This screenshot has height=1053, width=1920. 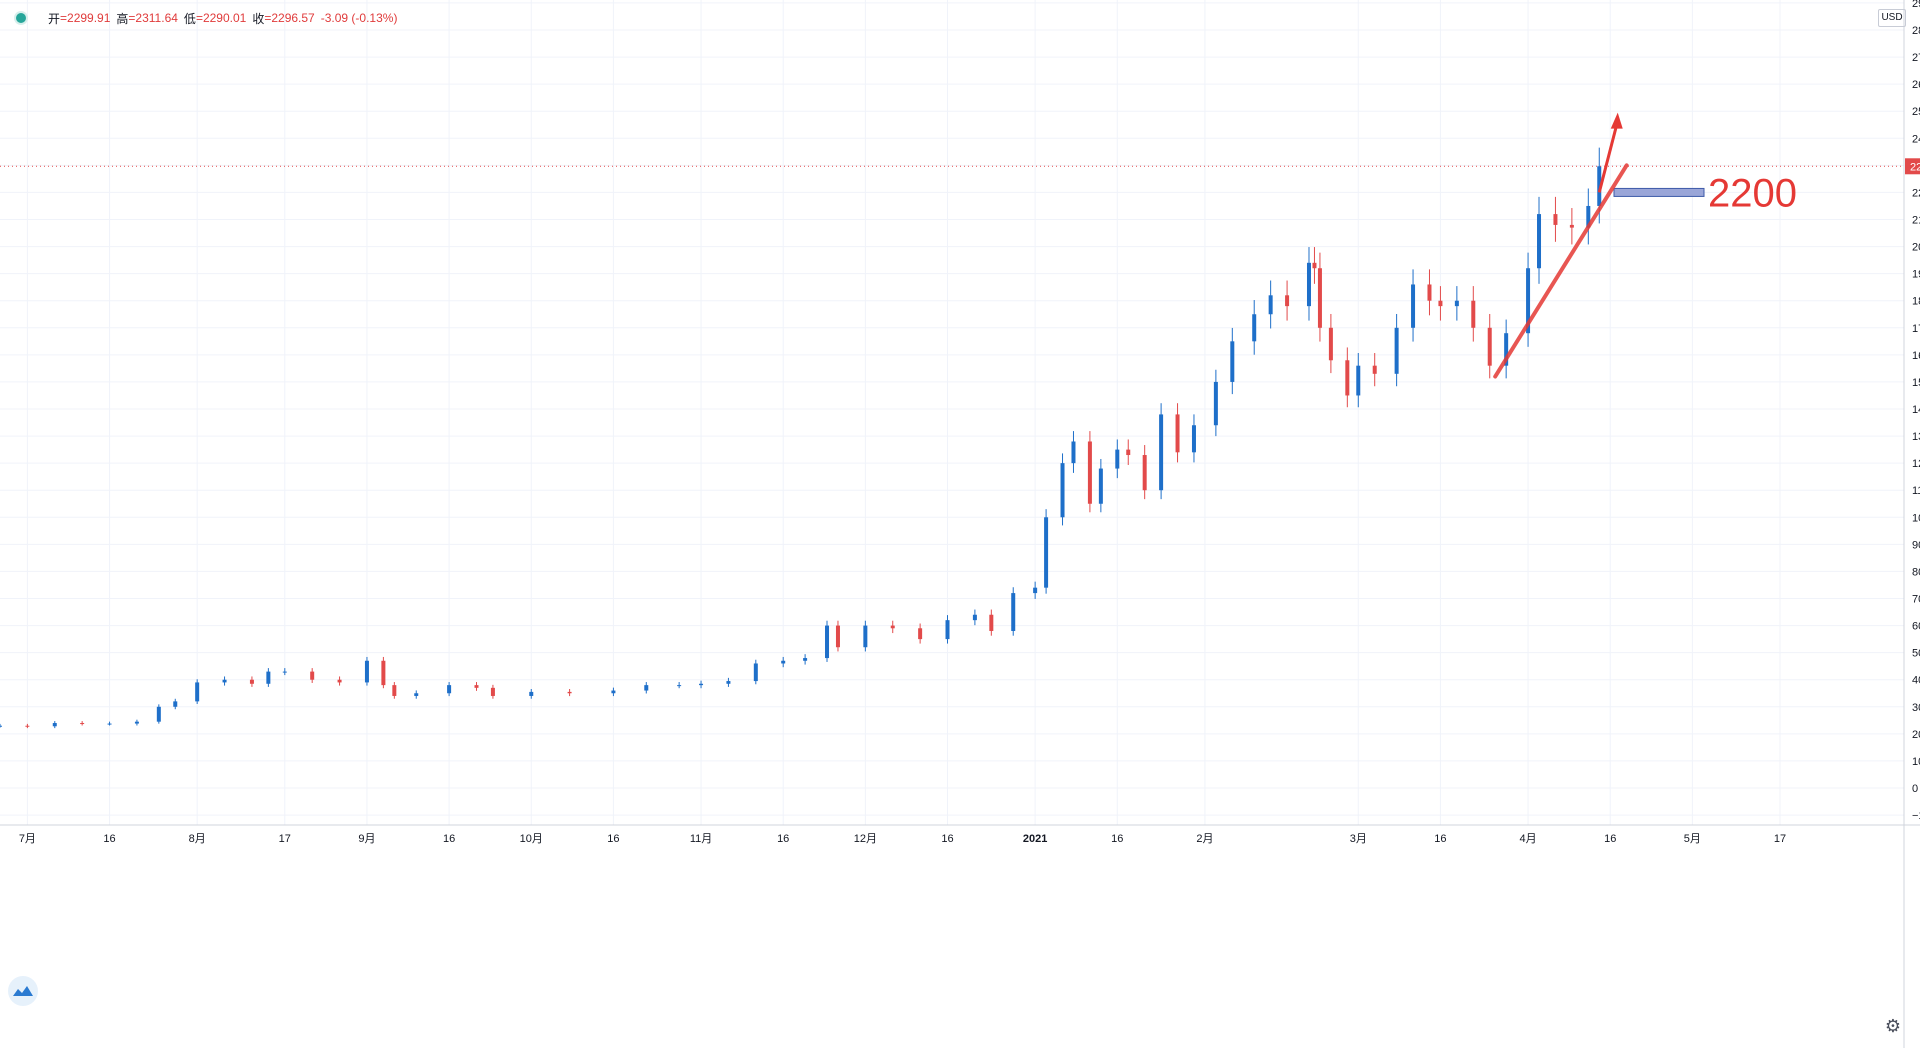 What do you see at coordinates (1527, 839) in the screenshot?
I see `x-tick-label: 4月` at bounding box center [1527, 839].